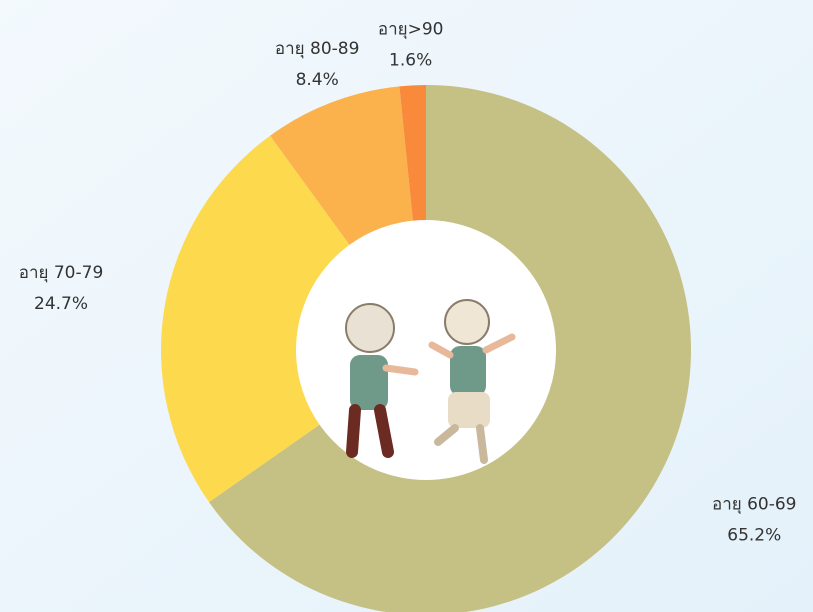  Describe the element at coordinates (430, 381) in the screenshot. I see `illustration` at that location.